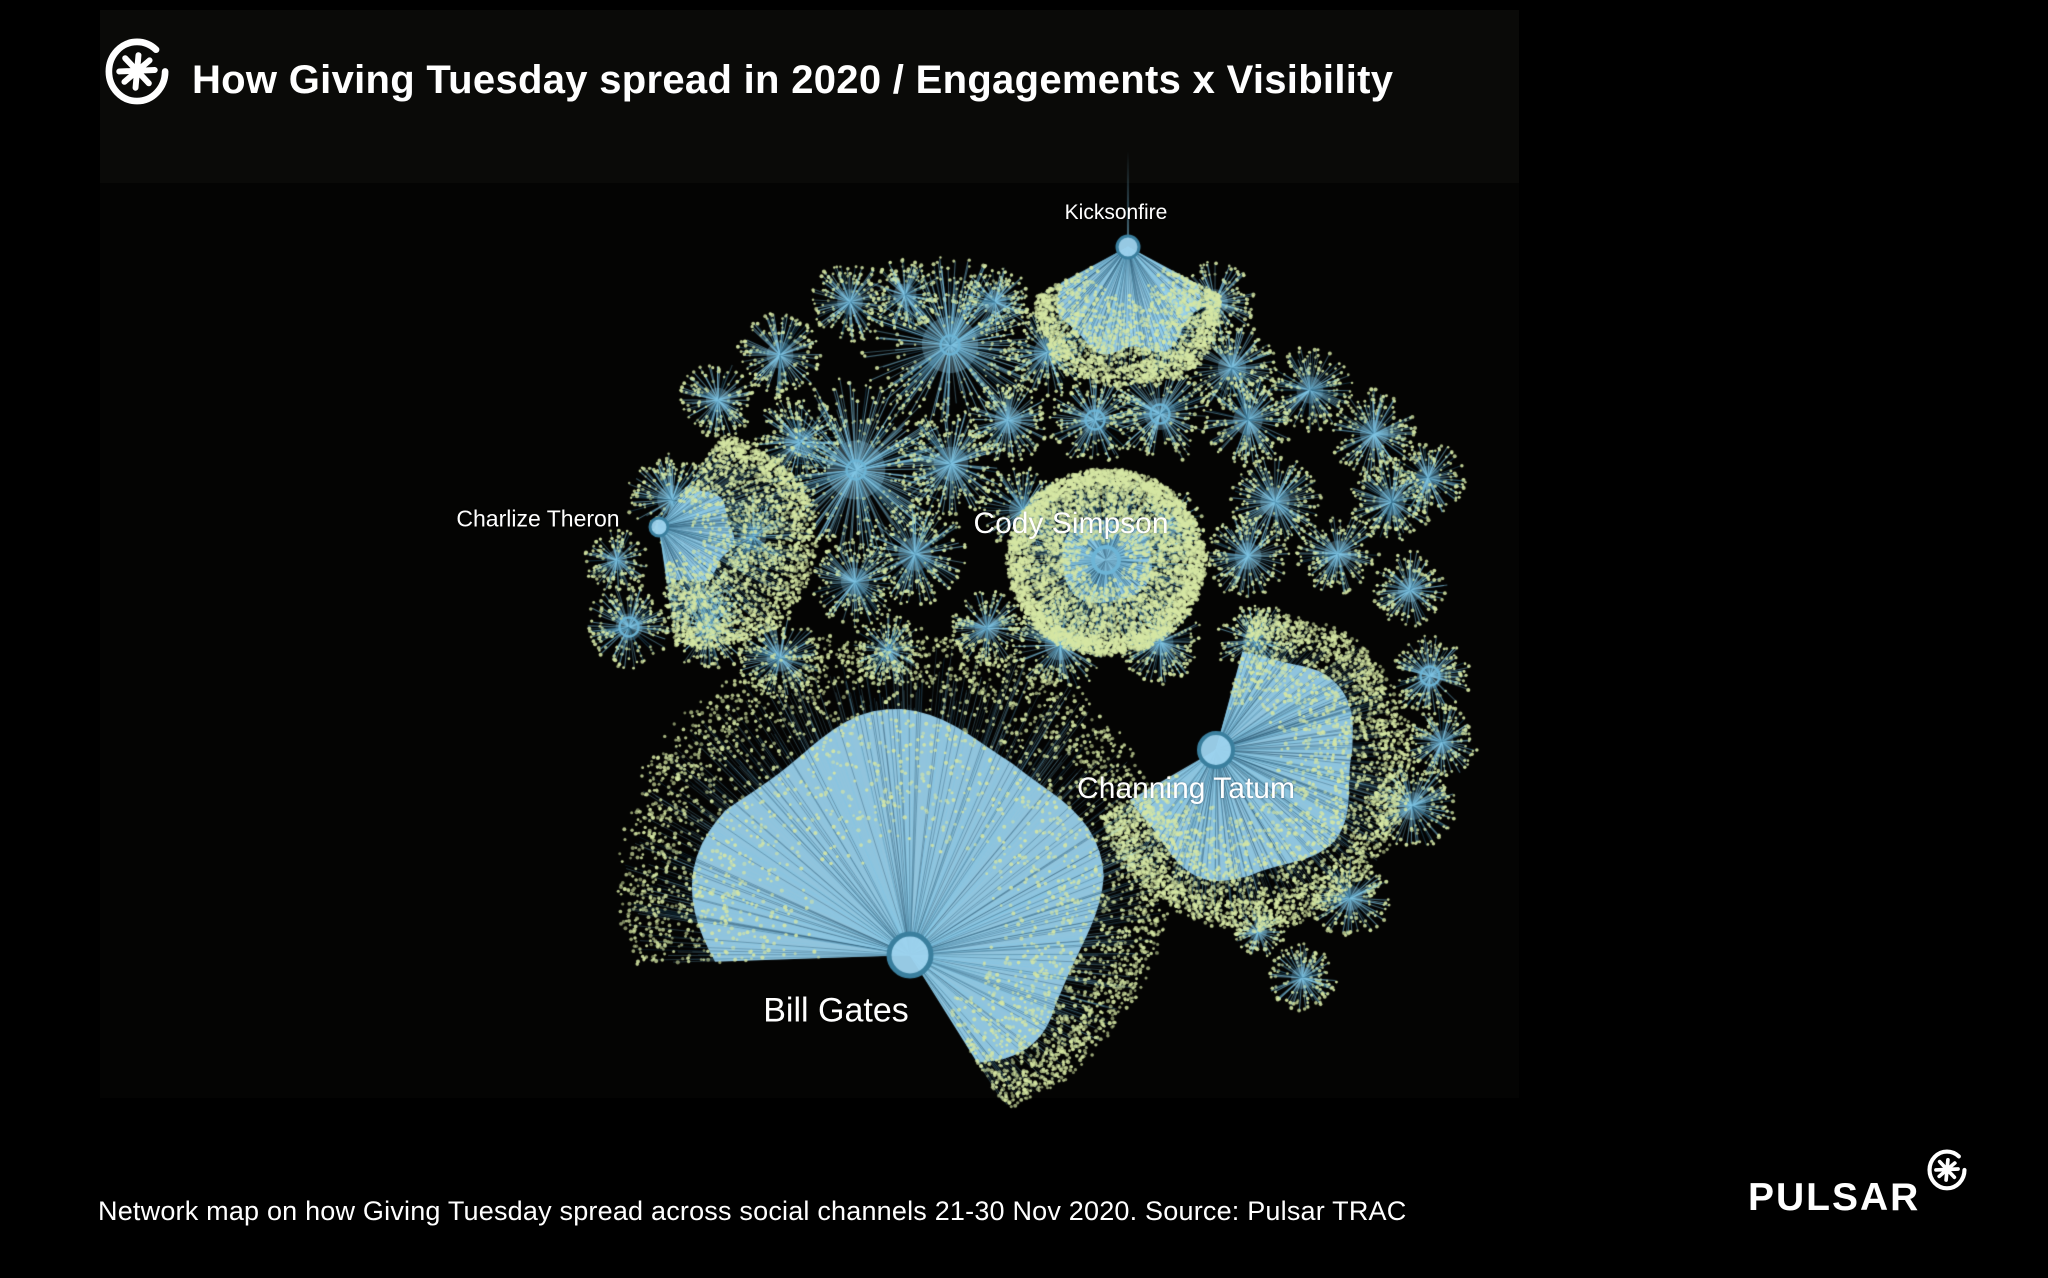 This screenshot has width=2048, height=1278. What do you see at coordinates (836, 1010) in the screenshot?
I see `node-label-bill-gates: Bill Gates` at bounding box center [836, 1010].